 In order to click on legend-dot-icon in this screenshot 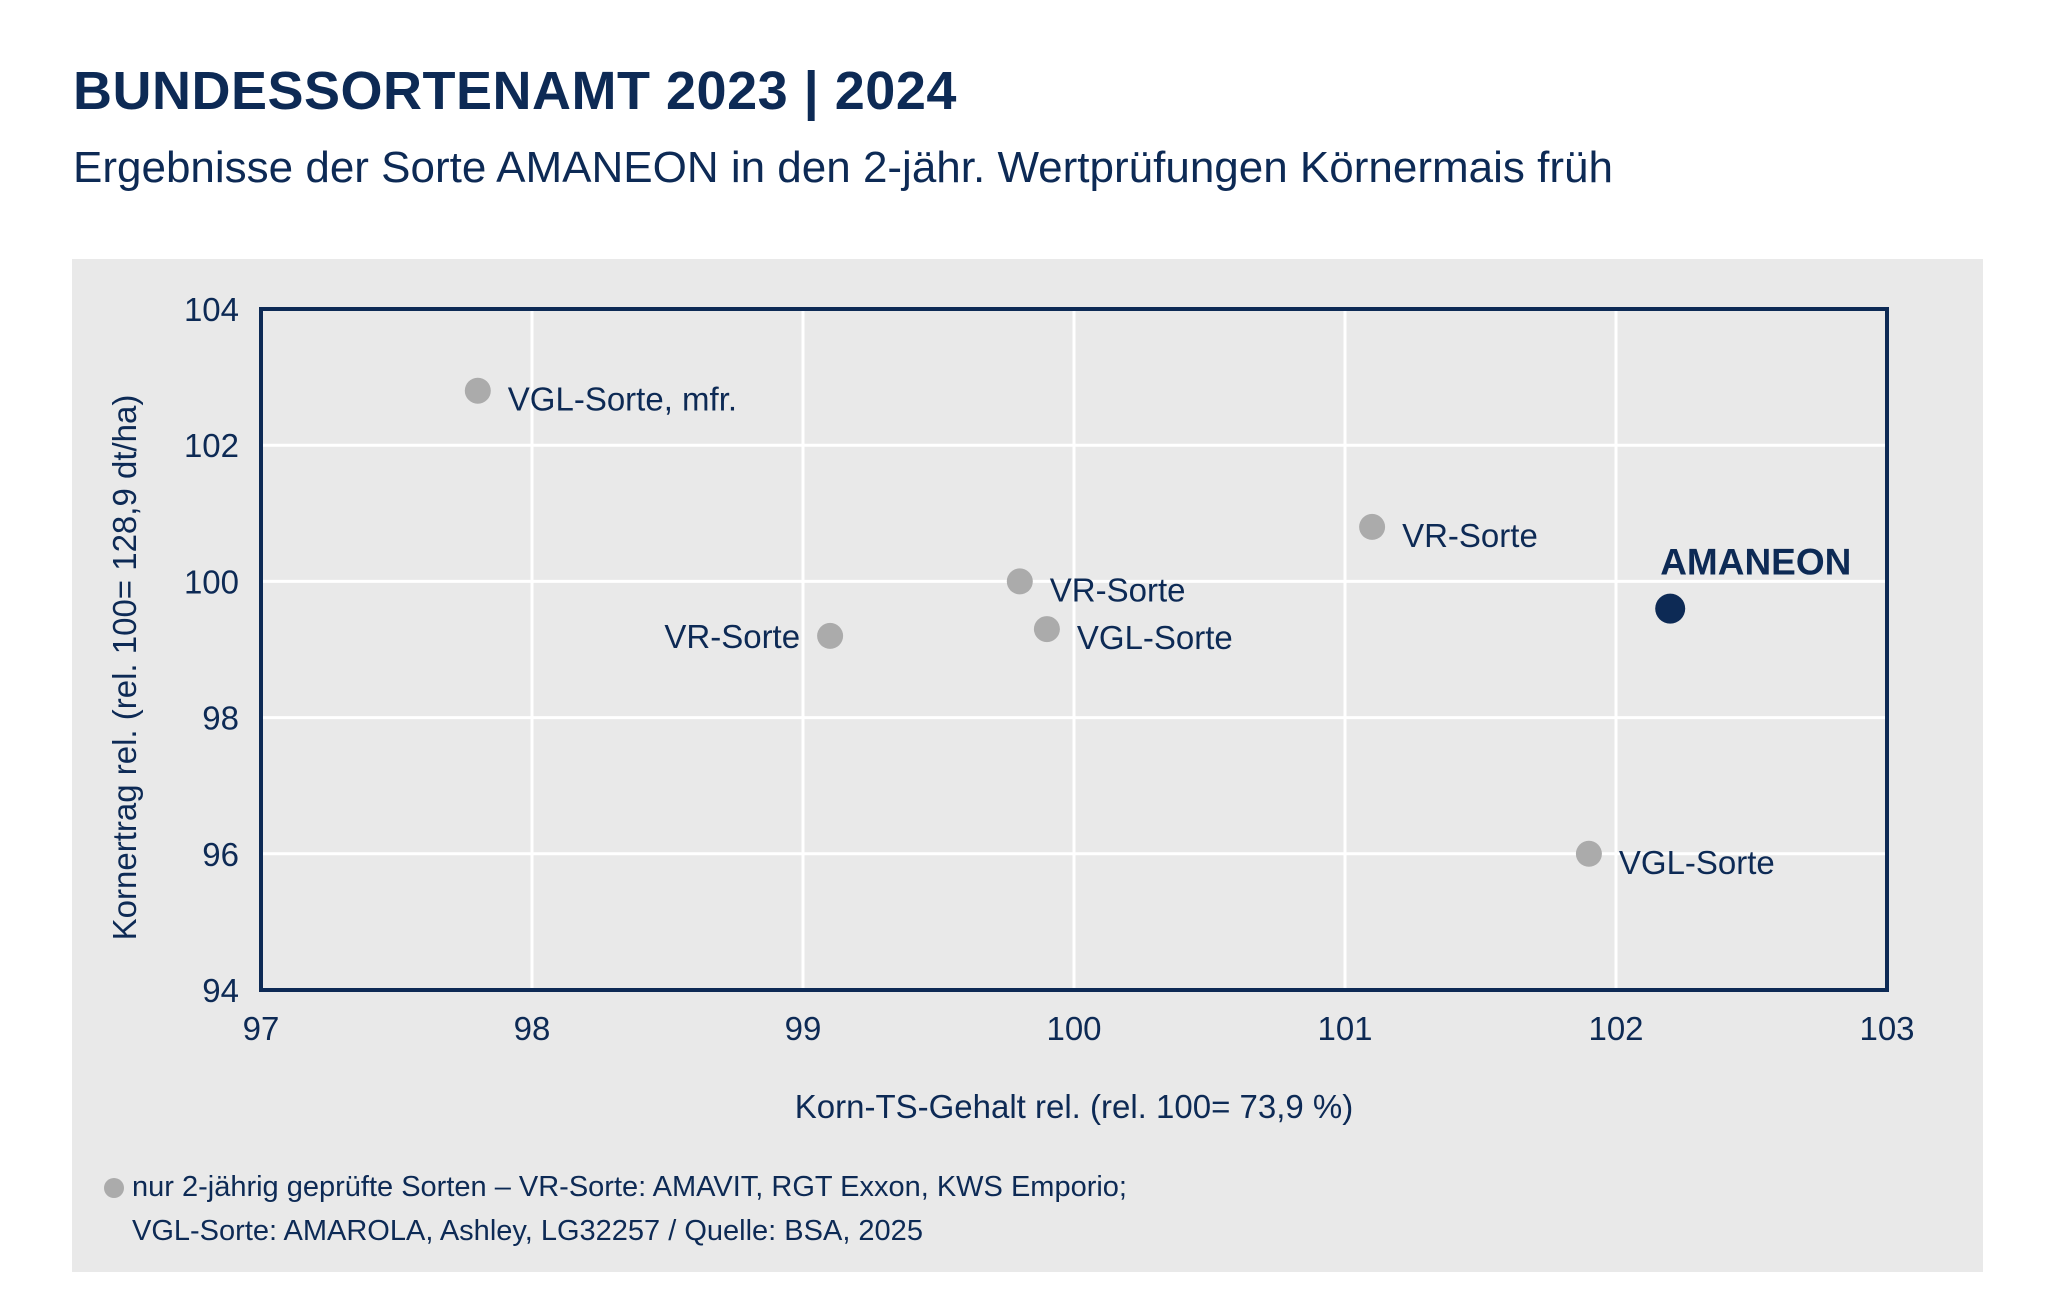, I will do `click(114, 1188)`.